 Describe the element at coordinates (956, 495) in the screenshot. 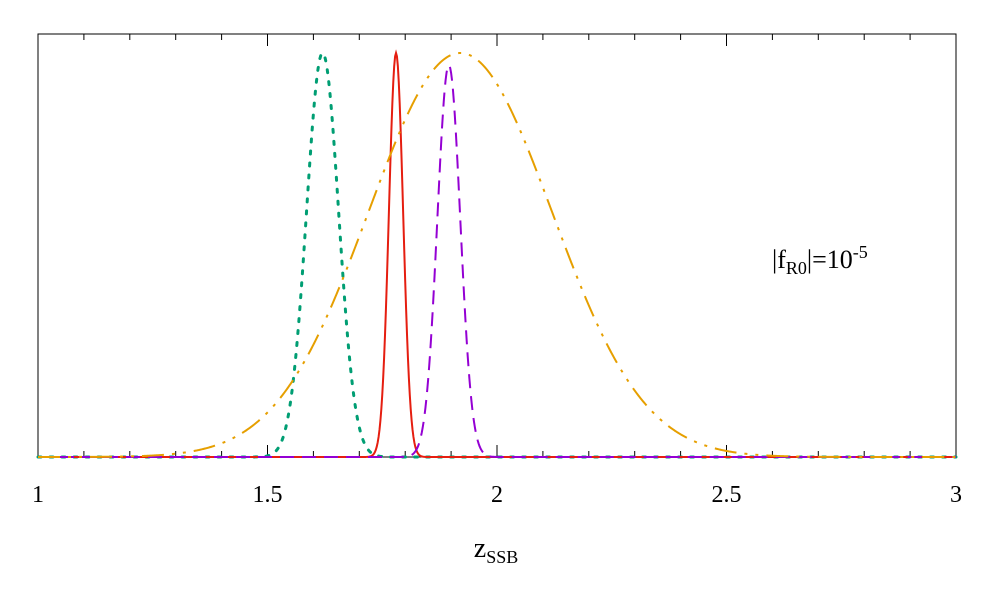

I see `x-tick-label: 3` at that location.